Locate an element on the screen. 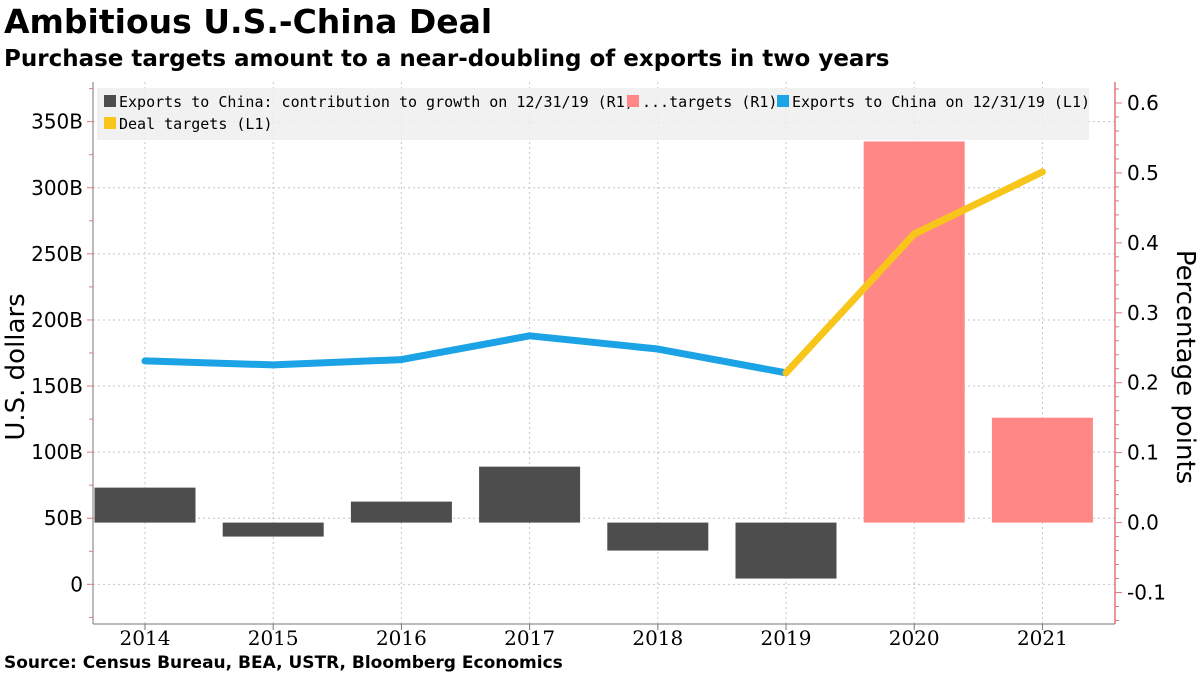 This screenshot has width=1200, height=675. legend-box is located at coordinates (593, 114).